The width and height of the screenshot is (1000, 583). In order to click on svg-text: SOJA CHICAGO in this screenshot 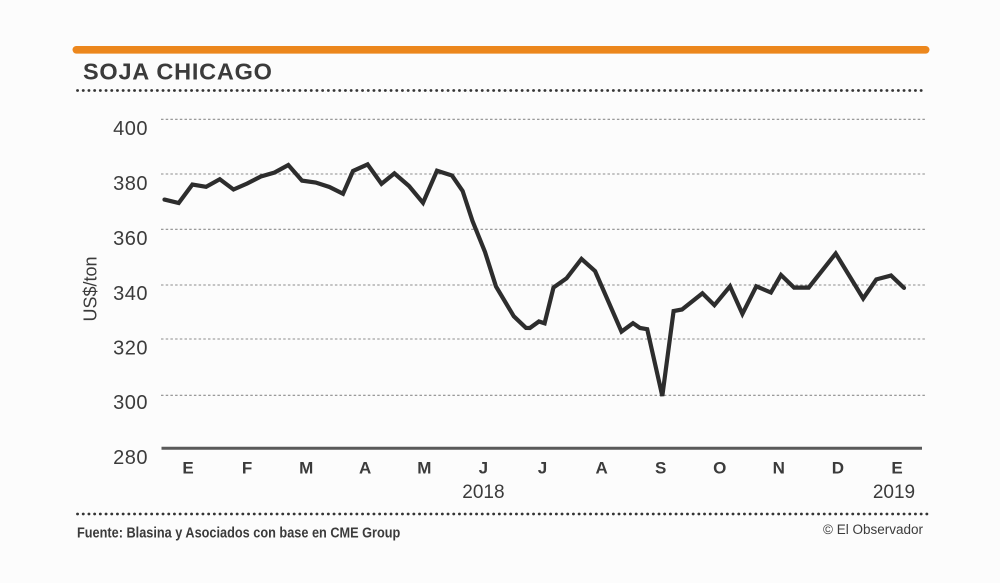, I will do `click(178, 72)`.